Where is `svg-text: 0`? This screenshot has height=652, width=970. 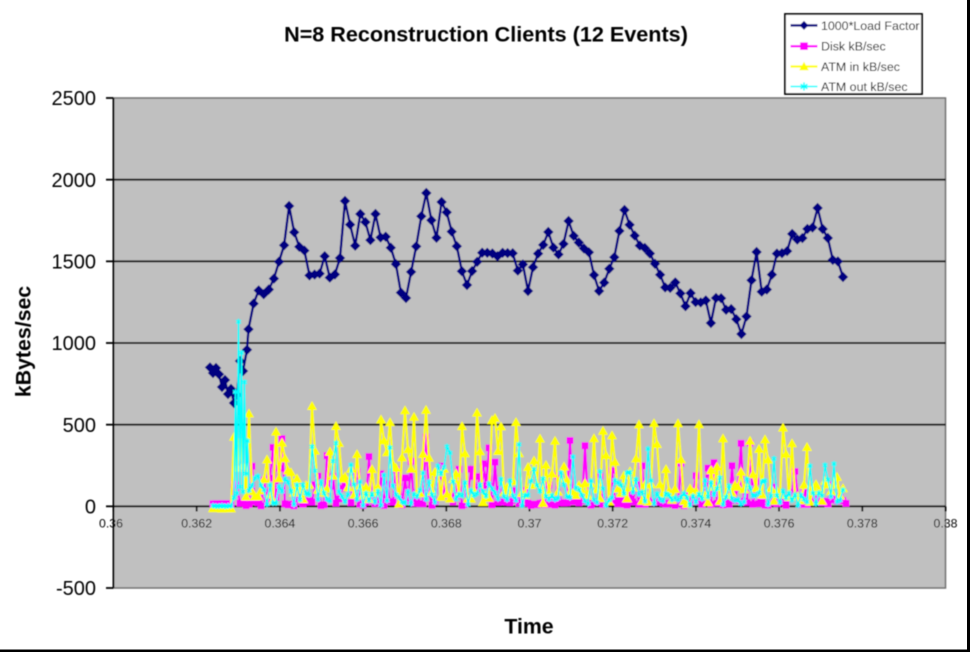 svg-text: 0 is located at coordinates (90, 508).